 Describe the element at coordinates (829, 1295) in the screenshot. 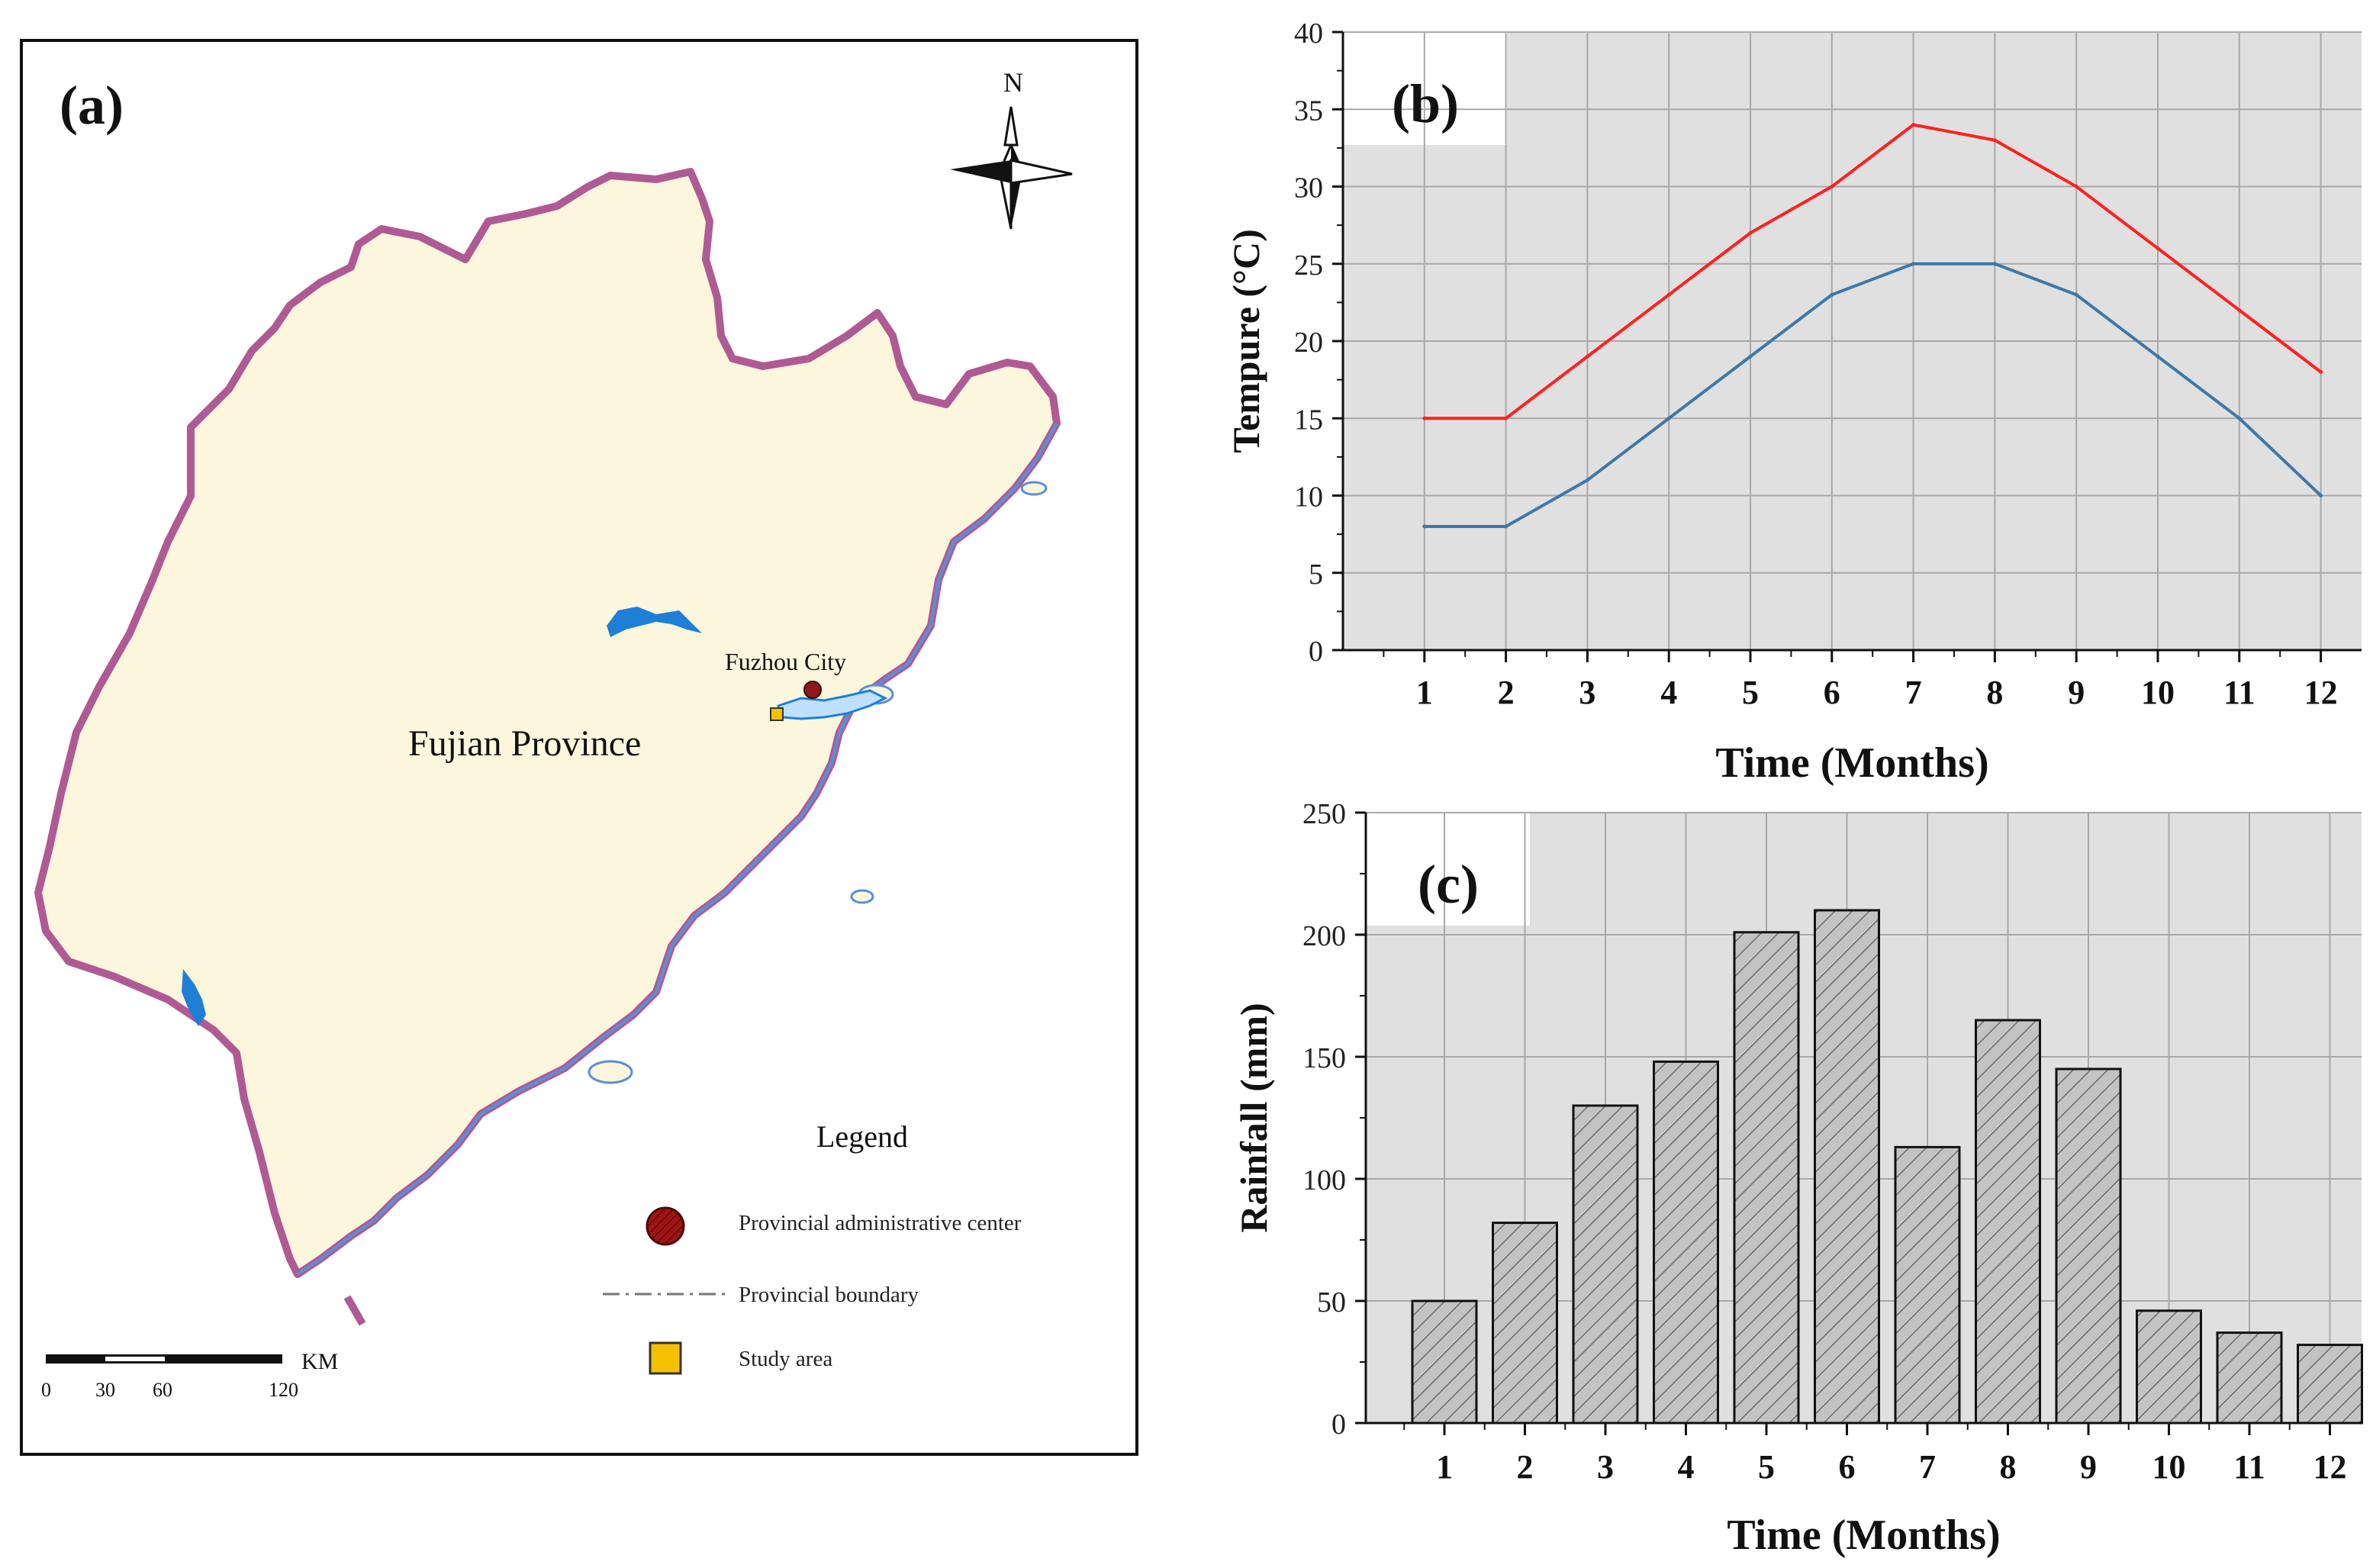

I see `legend-item-label: Provincial boundary` at that location.